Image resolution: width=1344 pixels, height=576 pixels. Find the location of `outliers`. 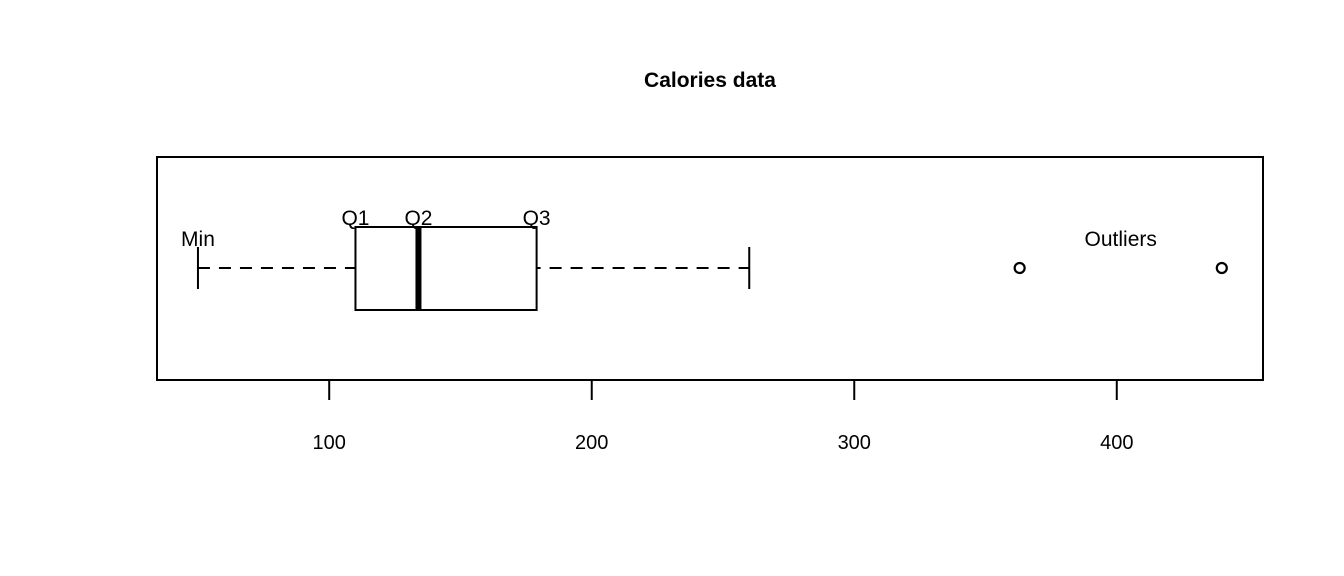

outliers is located at coordinates (1120, 268).